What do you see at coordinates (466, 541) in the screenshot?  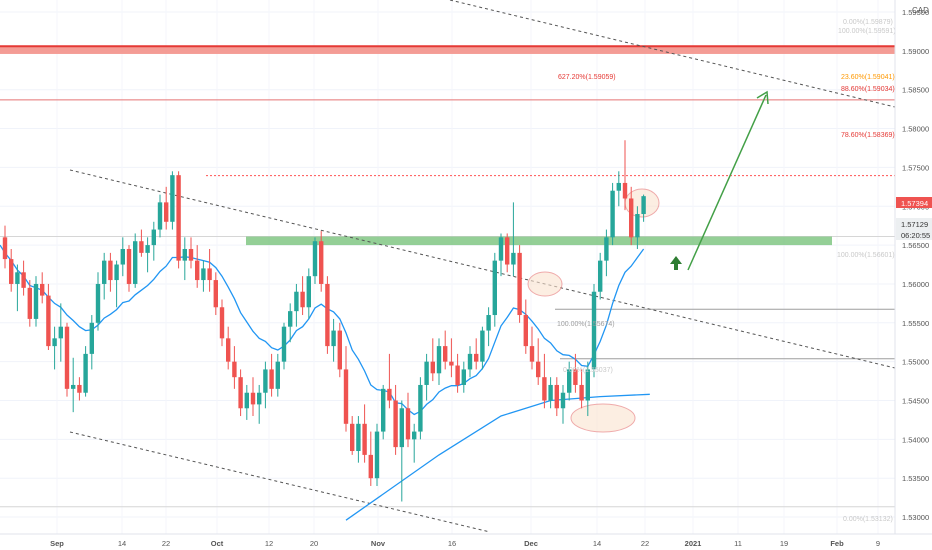 I see `time-axis: Sep 14 22 Oct 12 20 Nov 16 Dec 14 22 2021 11 19 Feb 9` at bounding box center [466, 541].